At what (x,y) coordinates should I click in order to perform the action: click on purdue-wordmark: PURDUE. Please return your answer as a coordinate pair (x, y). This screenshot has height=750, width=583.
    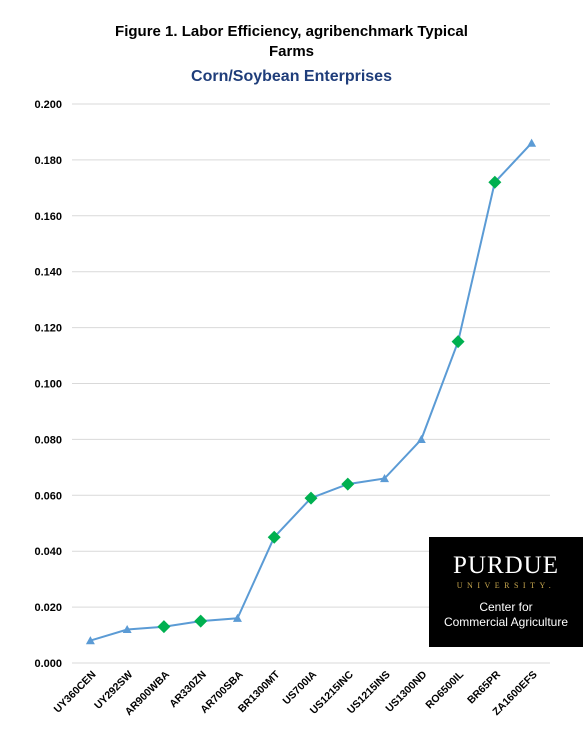
    Looking at the image, I should click on (505, 565).